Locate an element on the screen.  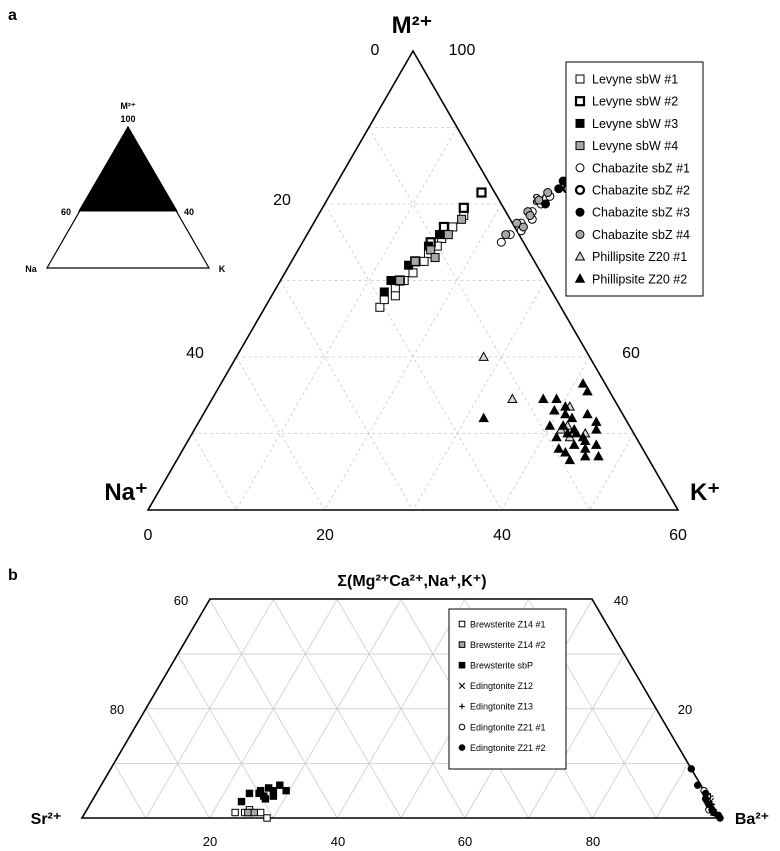
legend-label-edingtonite-z21-2: Edingtonite Z21 #2 is located at coordinates (508, 748).